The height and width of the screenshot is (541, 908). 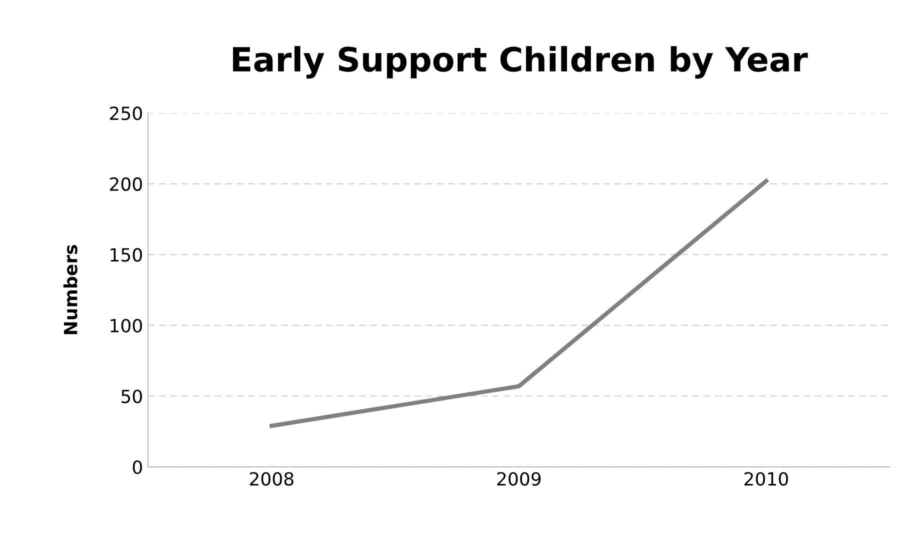 What do you see at coordinates (272, 479) in the screenshot?
I see `x-tick-label: 2008` at bounding box center [272, 479].